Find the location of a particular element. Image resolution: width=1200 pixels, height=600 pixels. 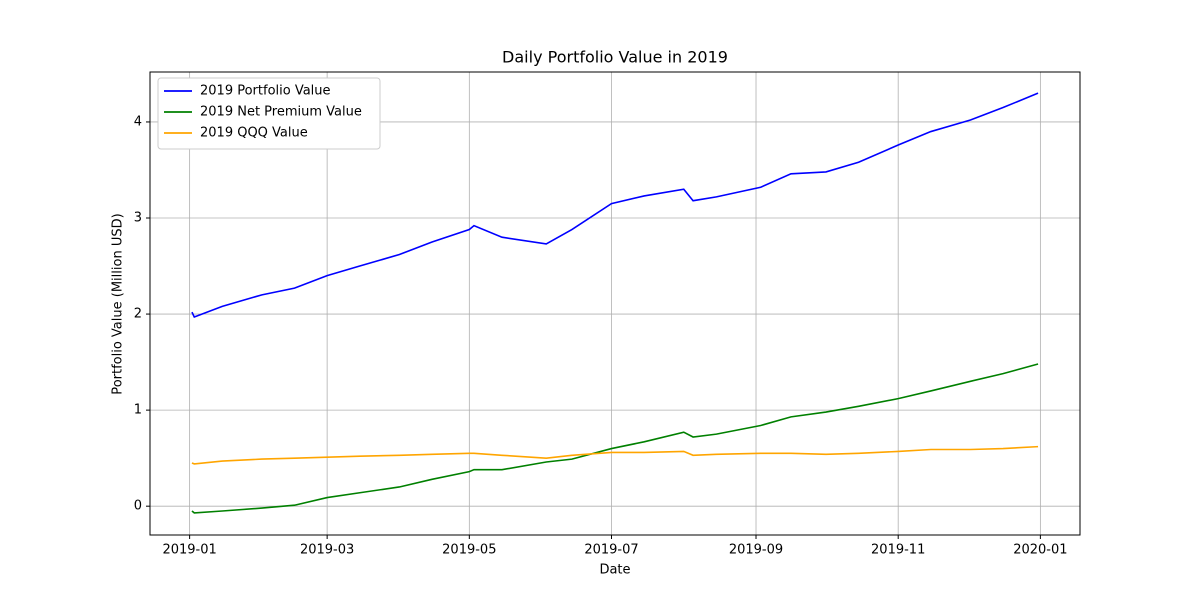

x-tick-label: 2019-07 is located at coordinates (611, 550).